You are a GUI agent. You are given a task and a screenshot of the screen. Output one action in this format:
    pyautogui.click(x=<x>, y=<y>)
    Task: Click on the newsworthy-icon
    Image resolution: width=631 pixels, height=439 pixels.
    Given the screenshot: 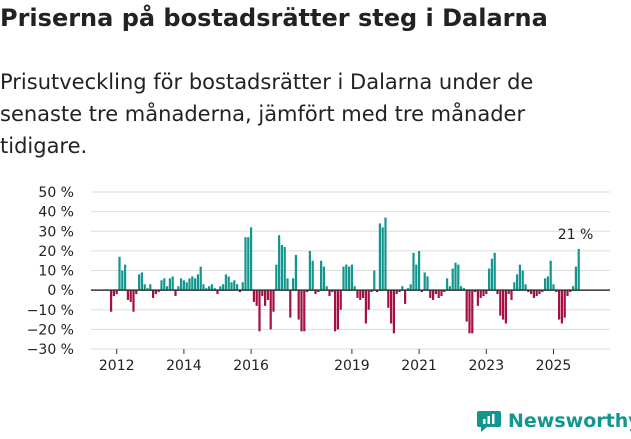 What is the action you would take?
    pyautogui.click(x=489, y=421)
    